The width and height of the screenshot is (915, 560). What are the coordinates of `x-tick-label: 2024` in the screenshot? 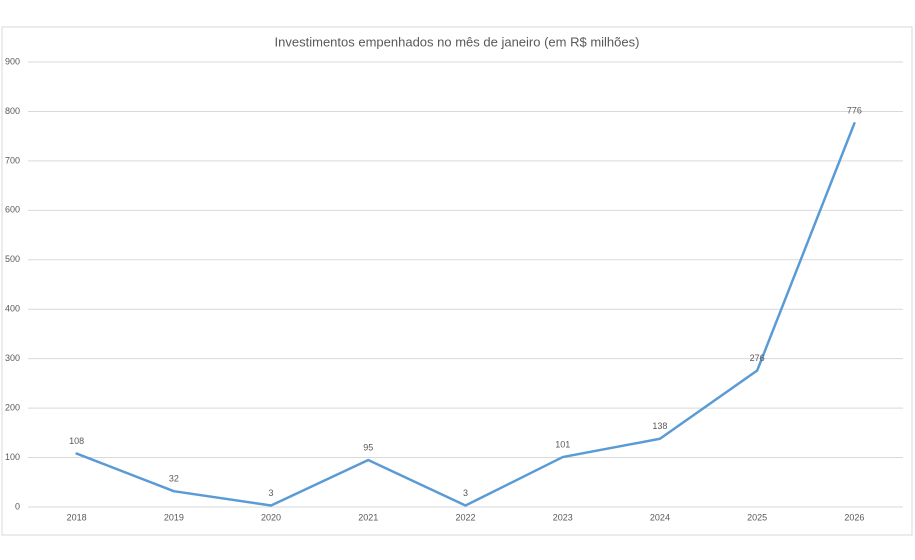 It's located at (660, 517).